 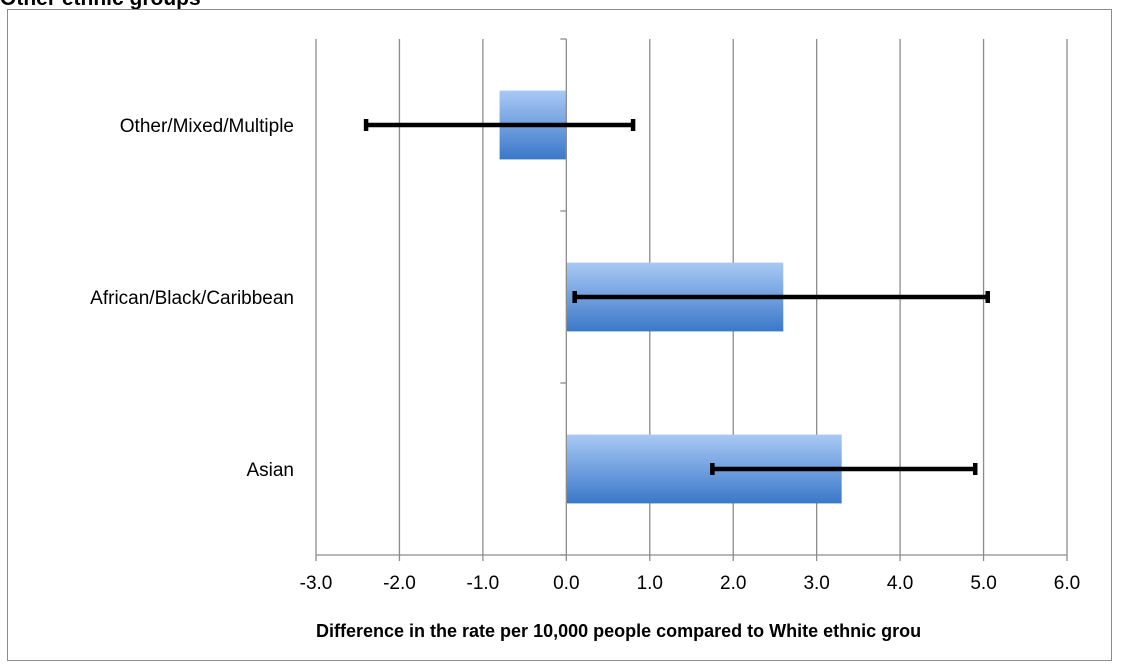 What do you see at coordinates (733, 583) in the screenshot?
I see `x-tick-label: 2.0` at bounding box center [733, 583].